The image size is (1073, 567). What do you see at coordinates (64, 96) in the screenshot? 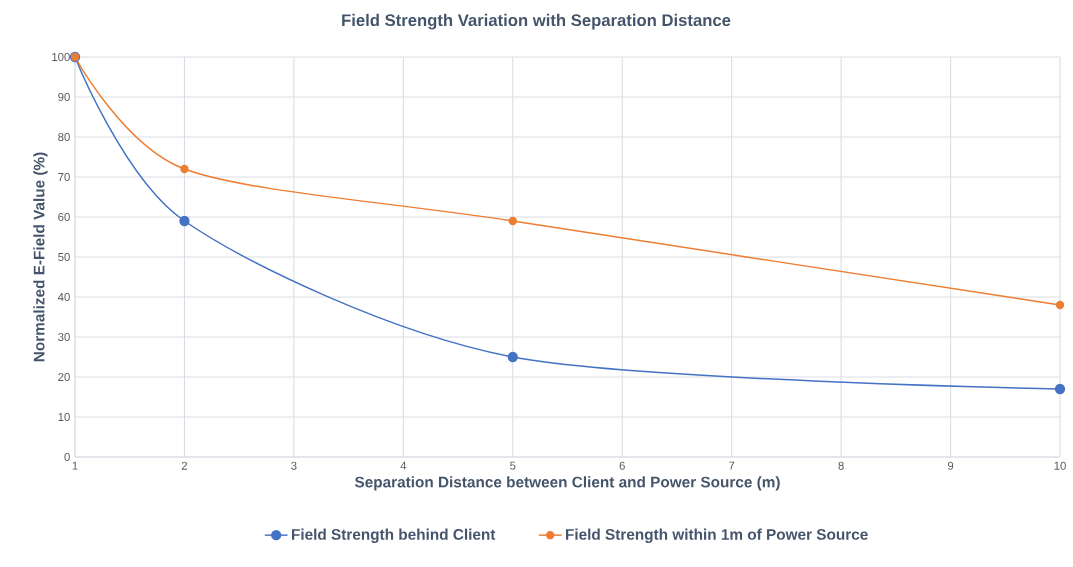
I see `y-tick-label: 90` at bounding box center [64, 96].